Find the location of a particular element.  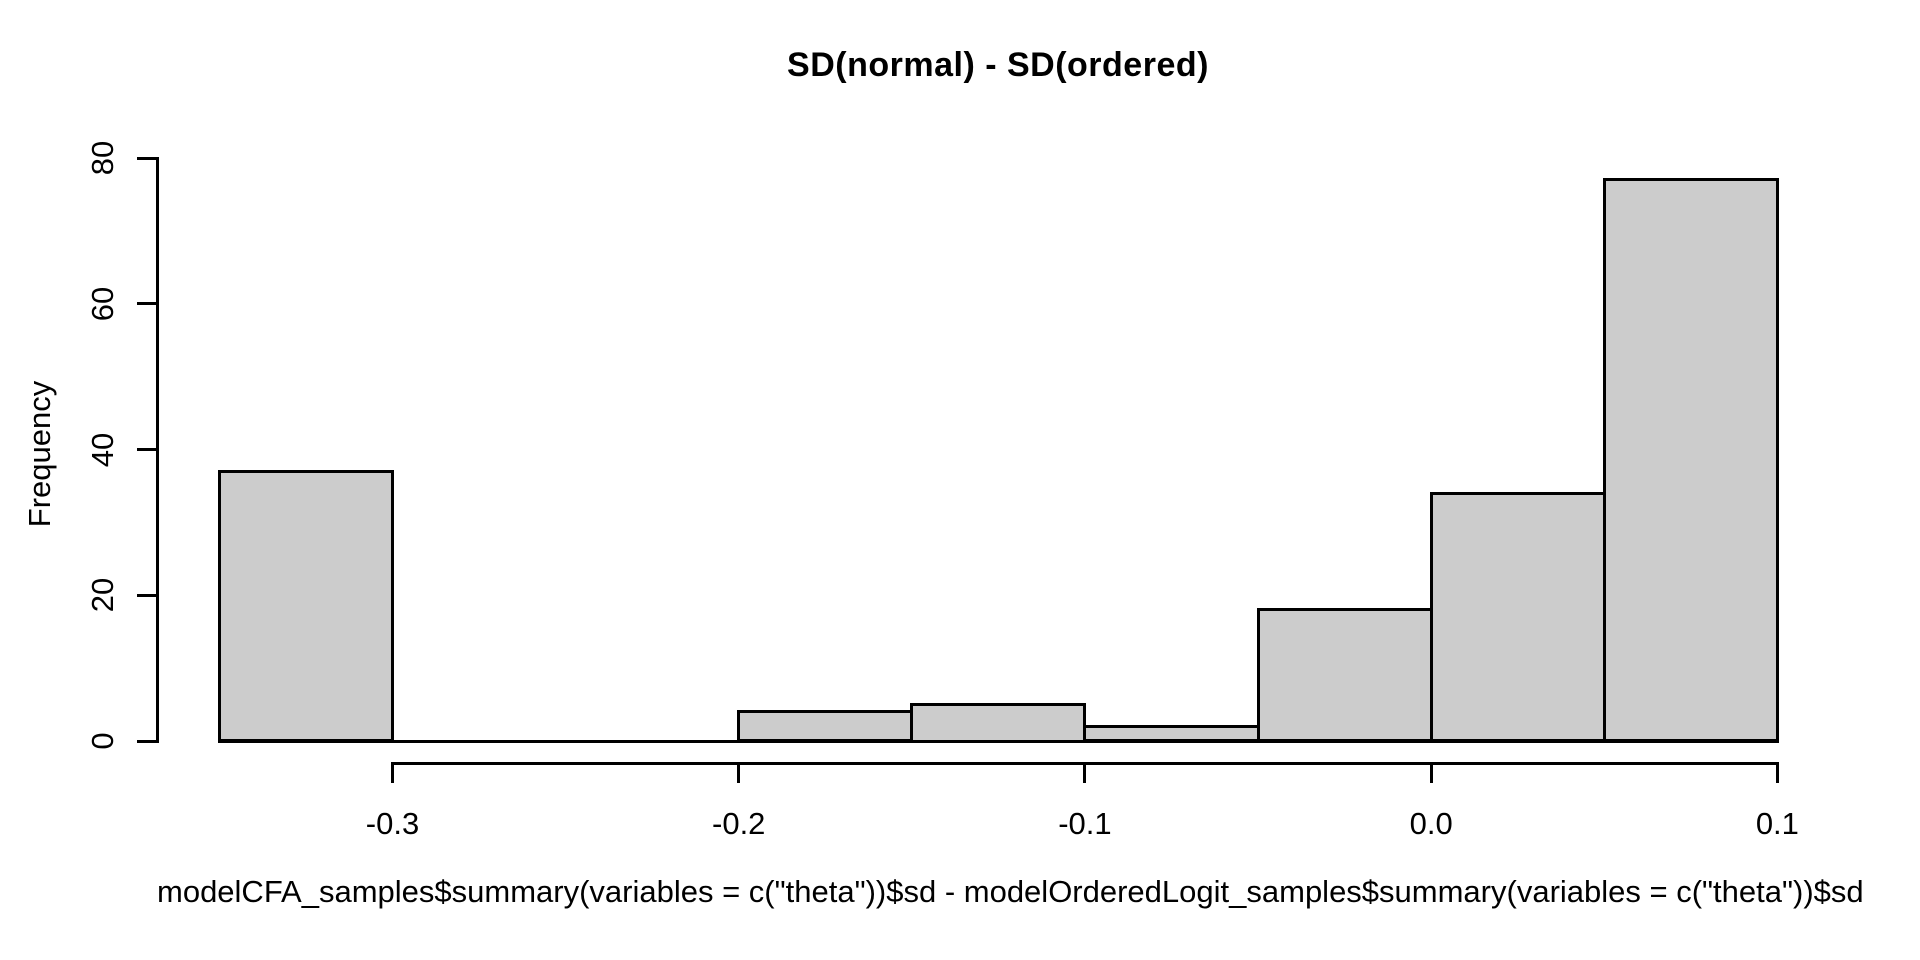

x-tick-label: -0.2 is located at coordinates (739, 823).